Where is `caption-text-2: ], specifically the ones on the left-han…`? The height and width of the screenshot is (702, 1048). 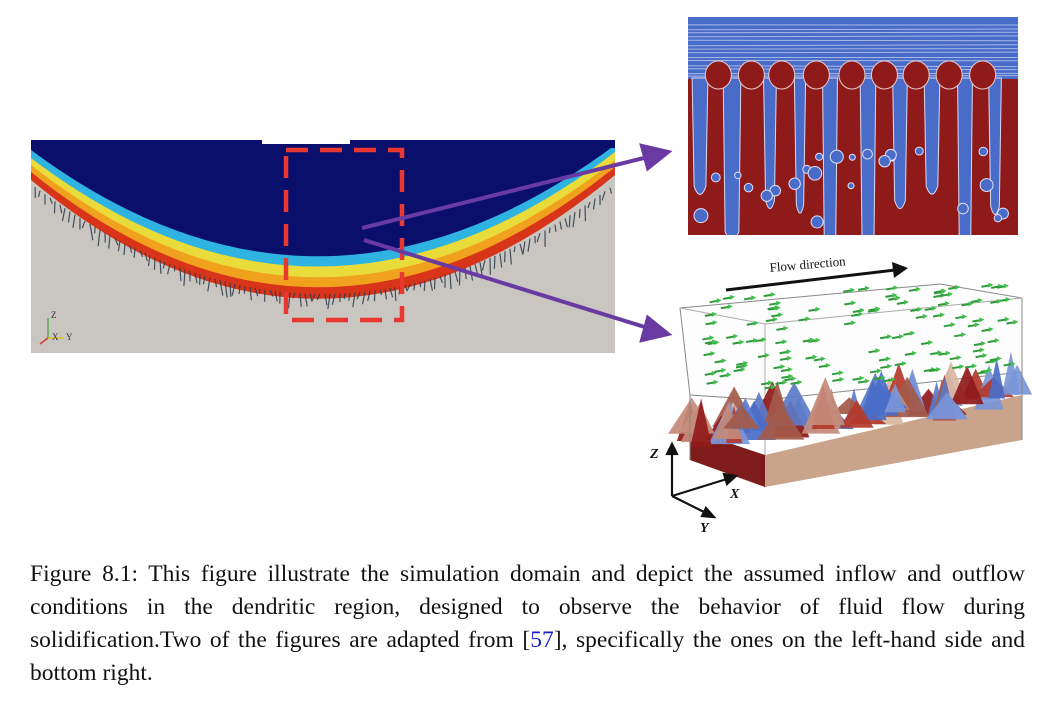 caption-text-2: ], specifically the ones on the left-han… is located at coordinates (527, 656).